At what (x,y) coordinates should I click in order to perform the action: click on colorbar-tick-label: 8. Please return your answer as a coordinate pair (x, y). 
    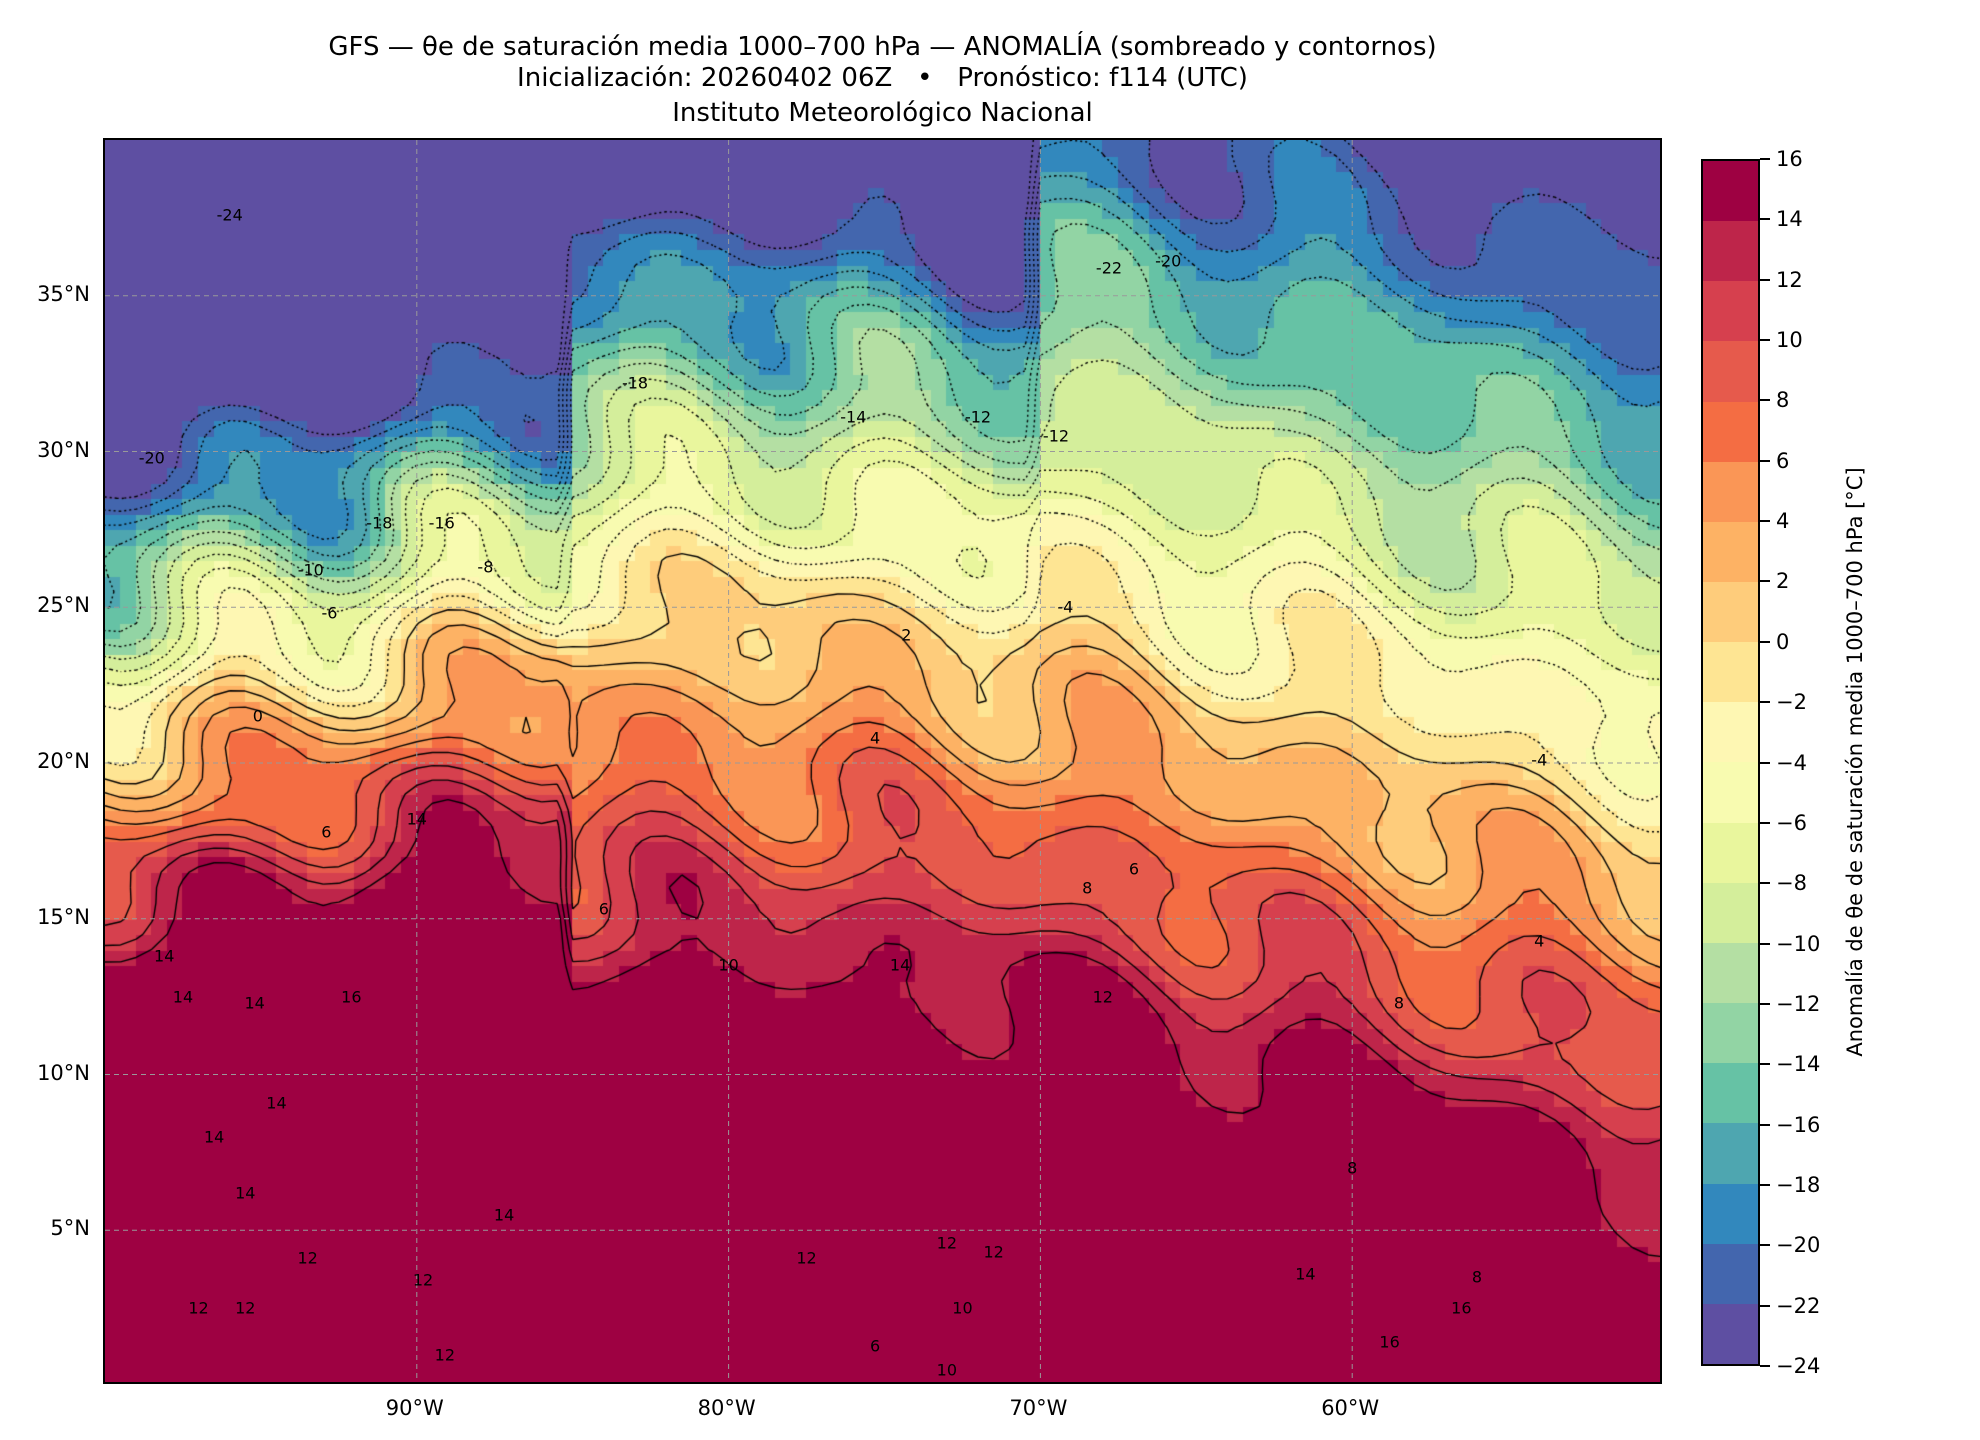
    Looking at the image, I should click on (1783, 400).